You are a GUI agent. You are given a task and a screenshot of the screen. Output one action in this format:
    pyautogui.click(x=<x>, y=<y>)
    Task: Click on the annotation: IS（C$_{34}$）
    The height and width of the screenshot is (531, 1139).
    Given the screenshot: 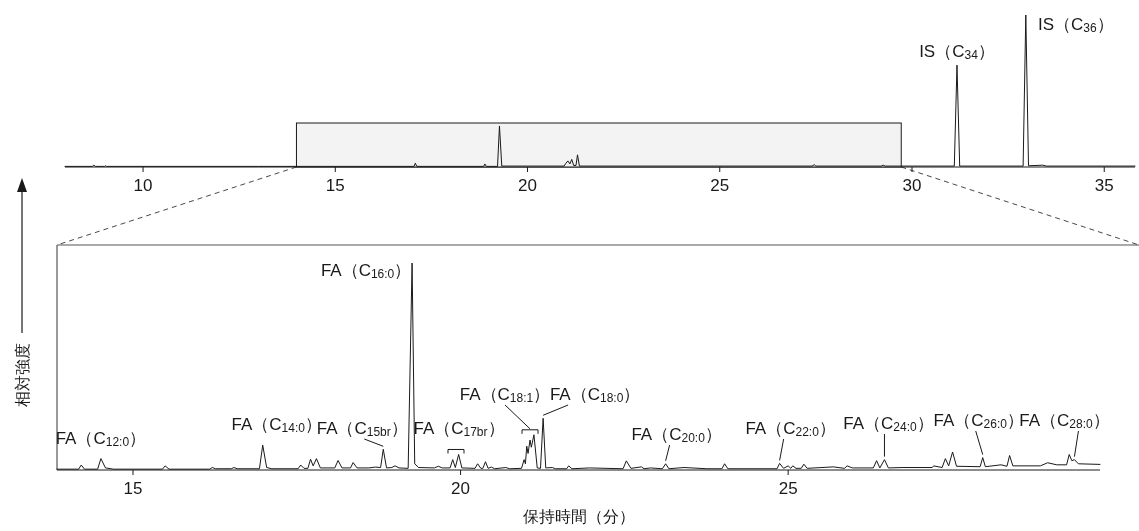 What is the action you would take?
    pyautogui.click(x=957, y=52)
    